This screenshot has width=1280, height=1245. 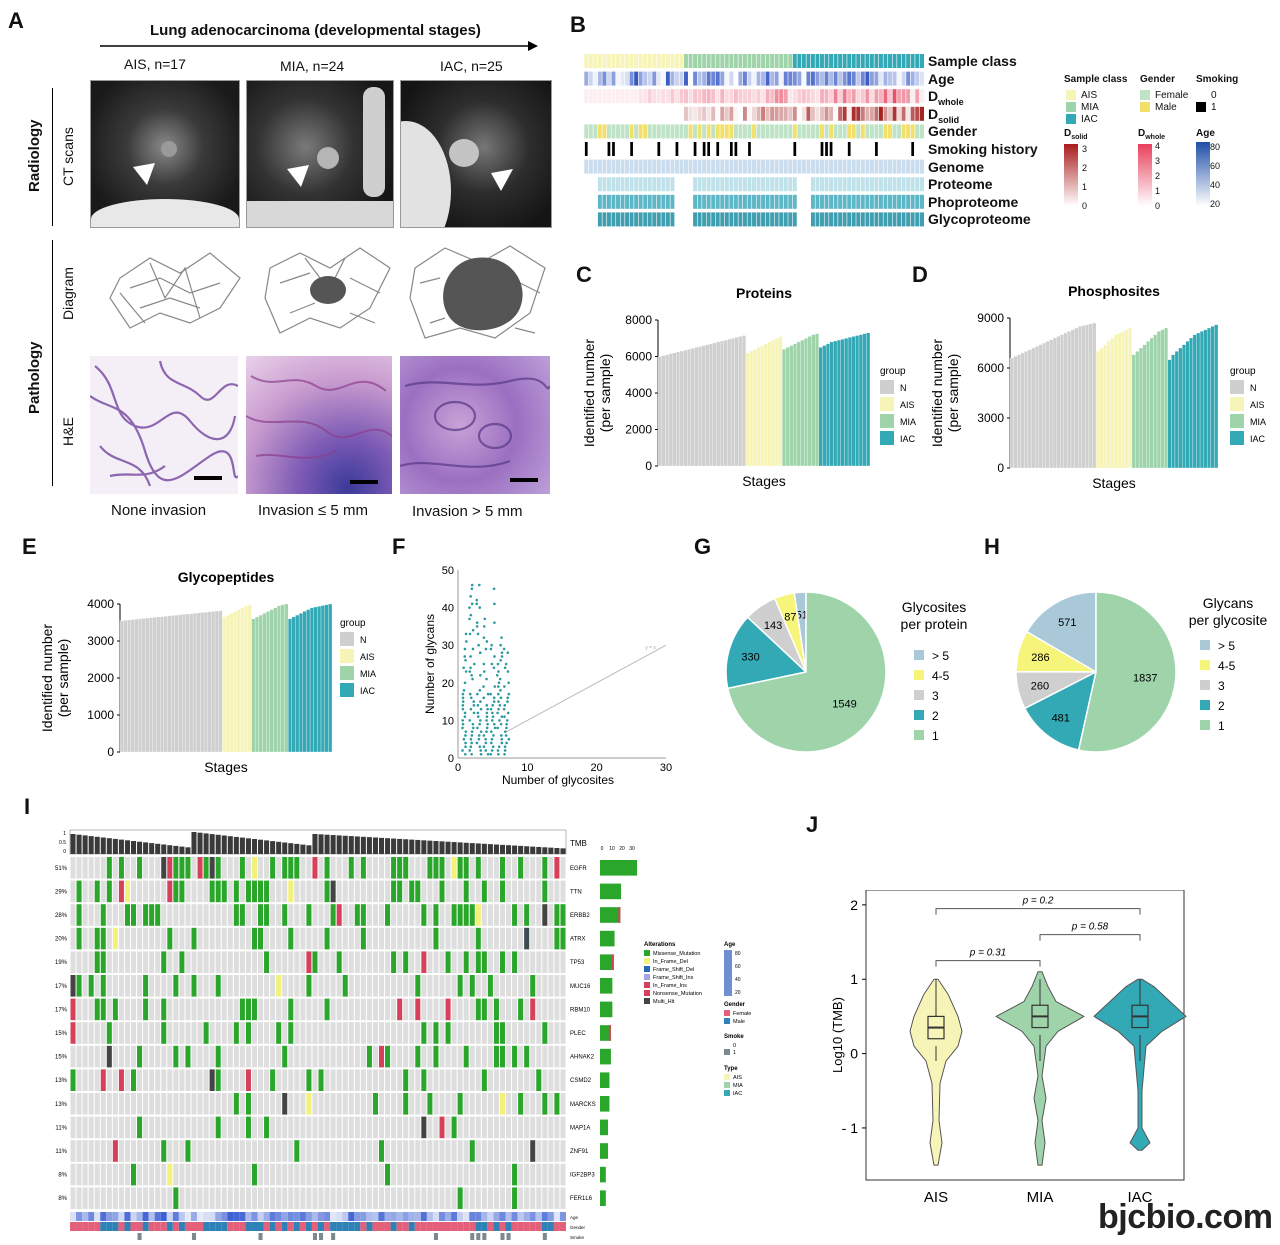 What do you see at coordinates (949, 119) in the screenshot?
I see `dsolid-sub: solid` at bounding box center [949, 119].